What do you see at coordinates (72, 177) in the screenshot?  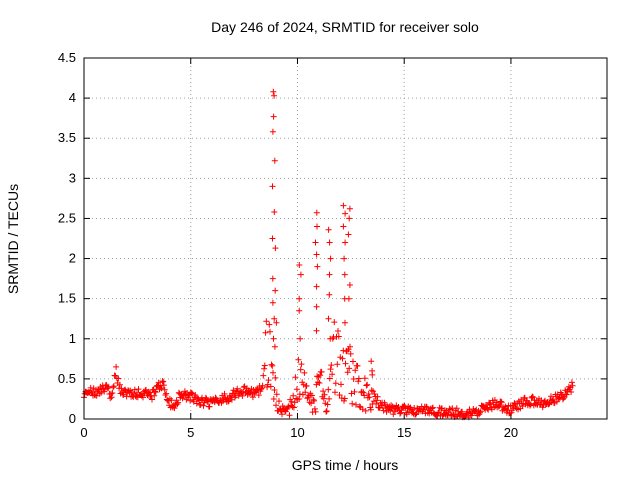 I see `y-tick-label: 3` at bounding box center [72, 177].